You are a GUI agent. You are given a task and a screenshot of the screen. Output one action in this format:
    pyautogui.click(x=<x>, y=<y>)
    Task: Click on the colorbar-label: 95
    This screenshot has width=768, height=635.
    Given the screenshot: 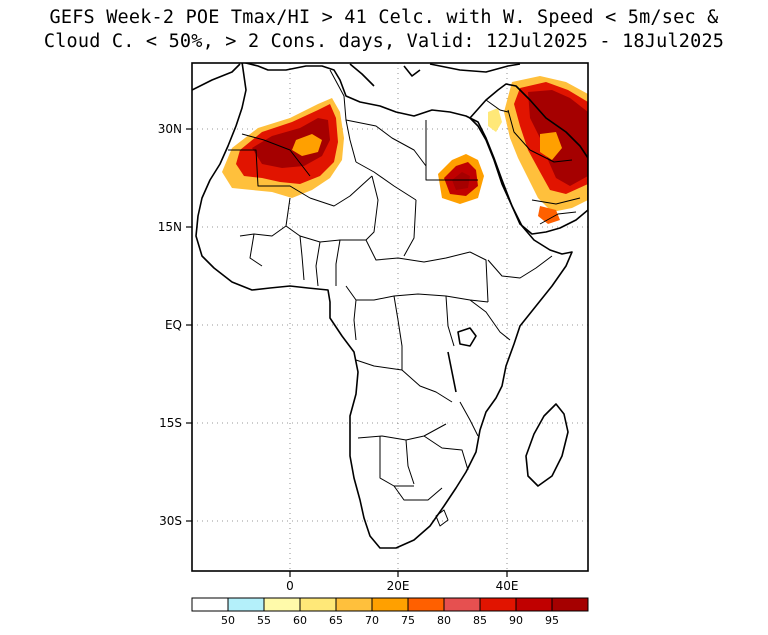 What is the action you would take?
    pyautogui.click(x=552, y=620)
    